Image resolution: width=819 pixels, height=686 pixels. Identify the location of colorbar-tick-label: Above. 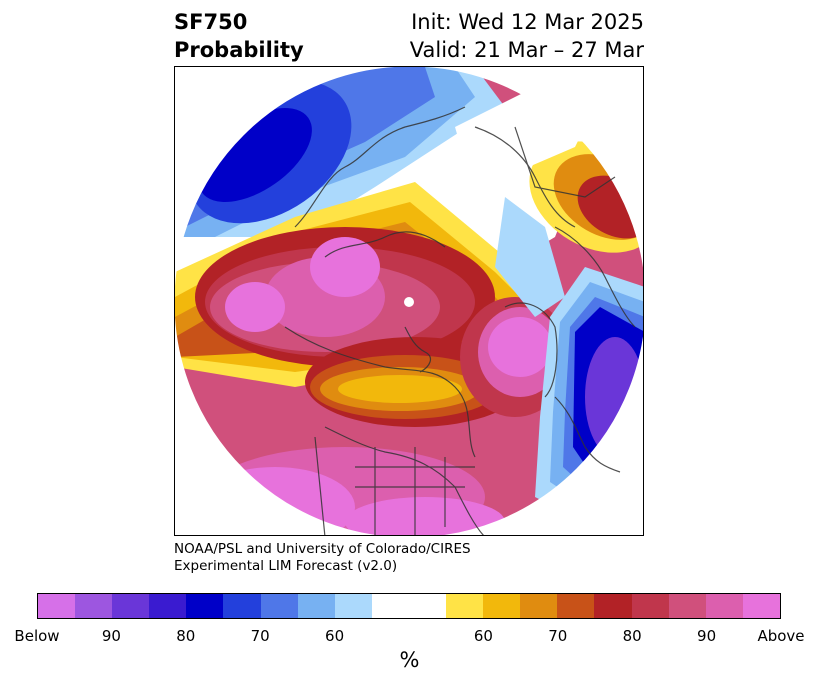
(781, 636).